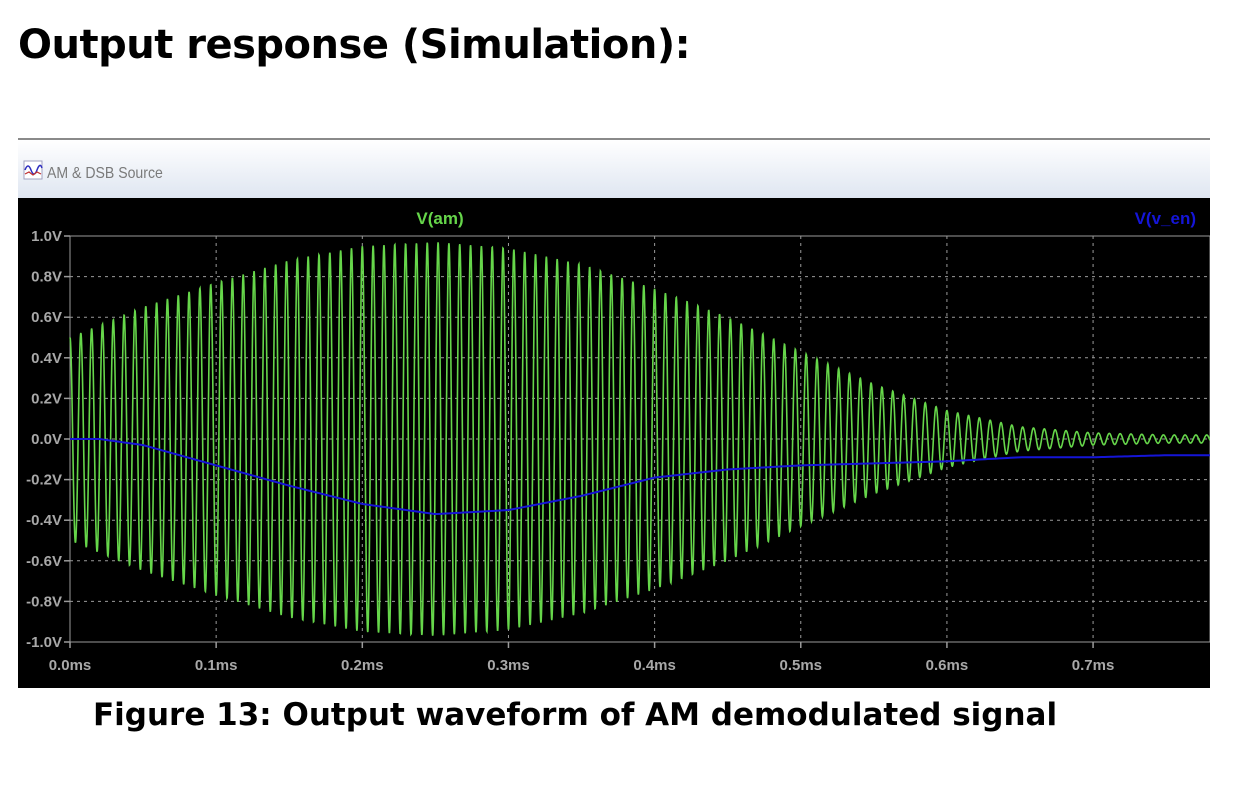 The height and width of the screenshot is (792, 1233). Describe the element at coordinates (70, 665) in the screenshot. I see `x-tick-label: 0.0ms` at that location.